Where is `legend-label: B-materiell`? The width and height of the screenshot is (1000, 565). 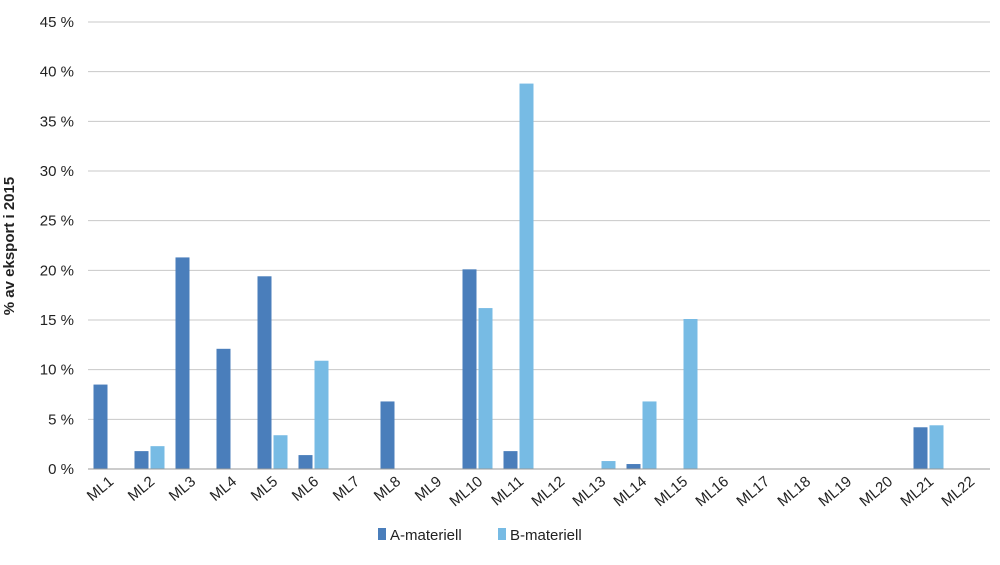 legend-label: B-materiell is located at coordinates (546, 535).